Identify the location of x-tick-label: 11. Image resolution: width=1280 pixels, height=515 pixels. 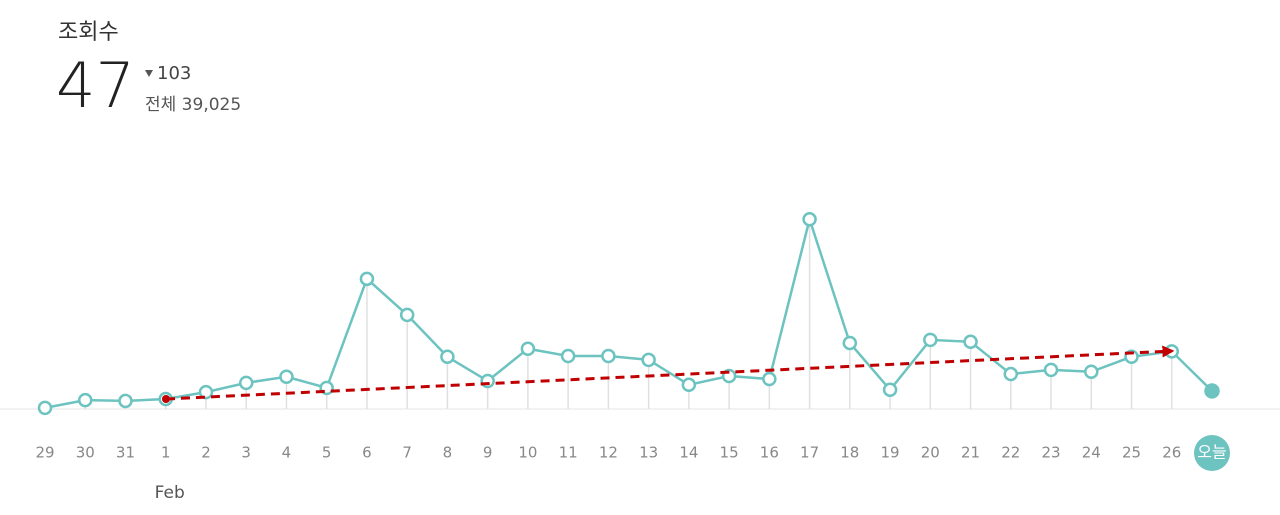
(568, 453).